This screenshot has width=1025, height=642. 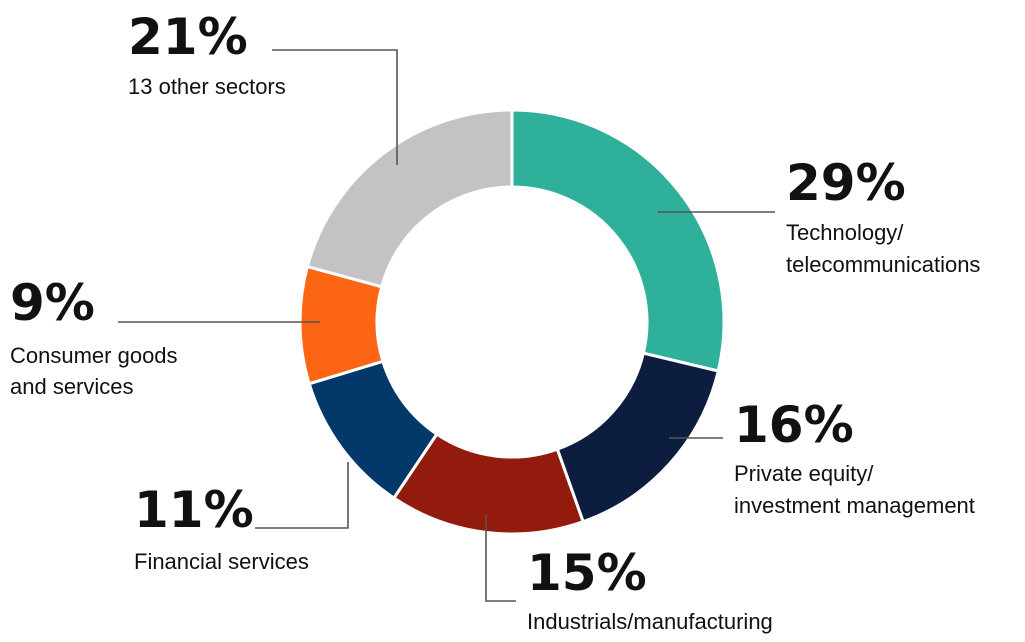 What do you see at coordinates (335, 107) in the screenshot?
I see `leader-line-other` at bounding box center [335, 107].